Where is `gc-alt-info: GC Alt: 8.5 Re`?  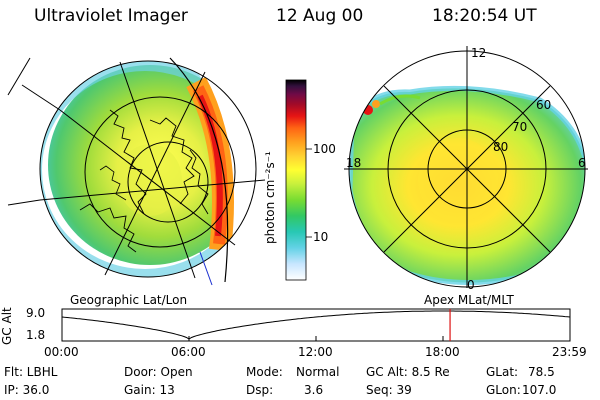
gc-alt-info: GC Alt: 8.5 Re is located at coordinates (408, 372).